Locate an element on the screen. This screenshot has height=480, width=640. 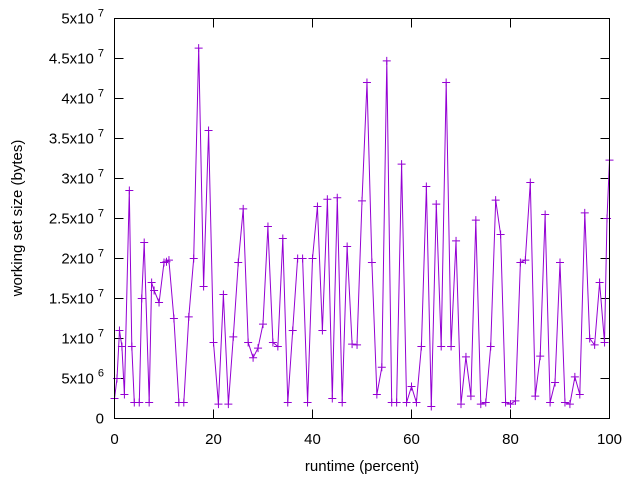
y-tick-label: 4x10 7 is located at coordinates (82, 98).